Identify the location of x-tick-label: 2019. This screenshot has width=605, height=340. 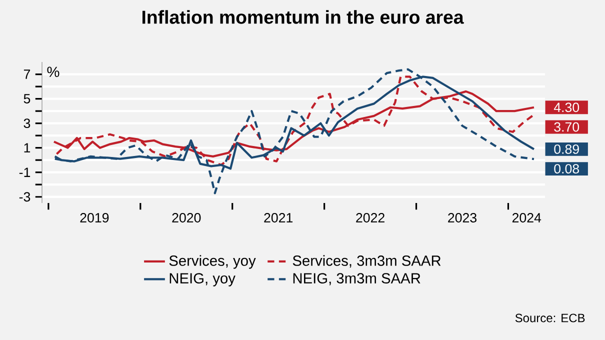
(94, 217).